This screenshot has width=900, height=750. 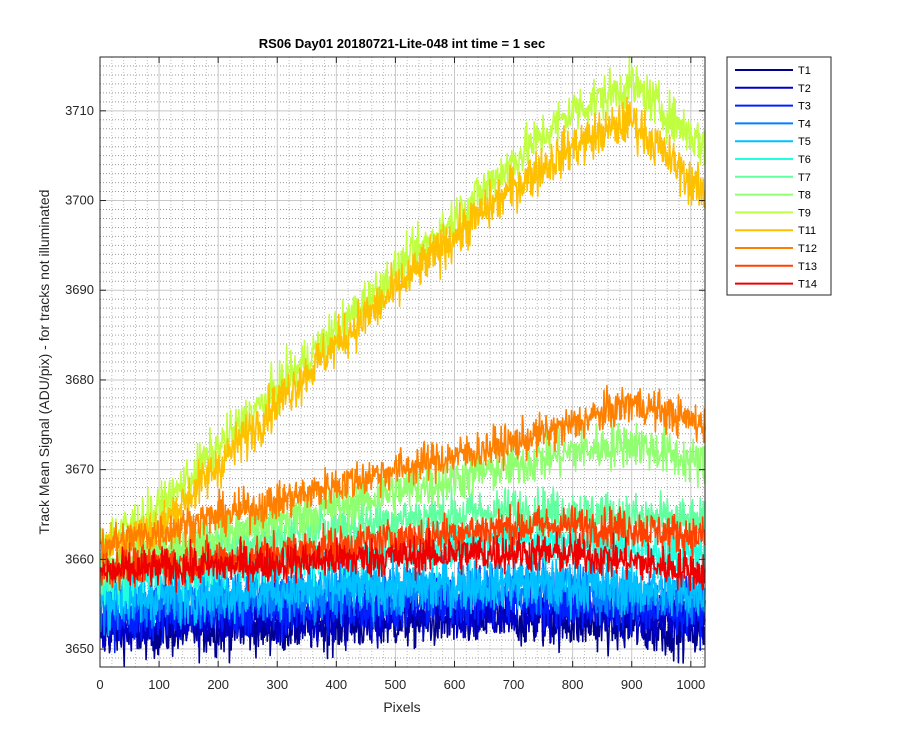 I want to click on legend: T1 T2 T3 T4 T5 T6 T7 T8 T9 T11 T12 T13 T14, so click(x=779, y=176).